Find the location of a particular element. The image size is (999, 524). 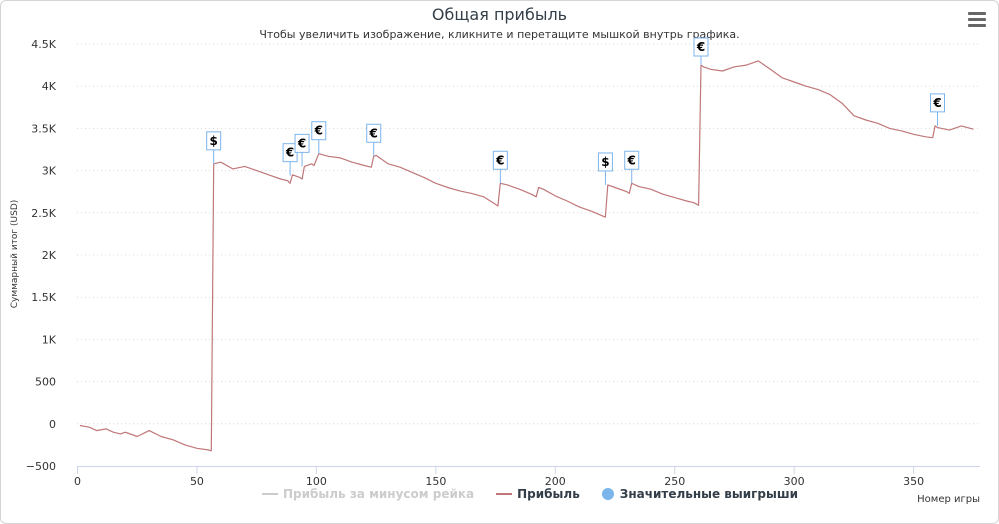

y-tick-label: 1.5K is located at coordinates (43, 297).